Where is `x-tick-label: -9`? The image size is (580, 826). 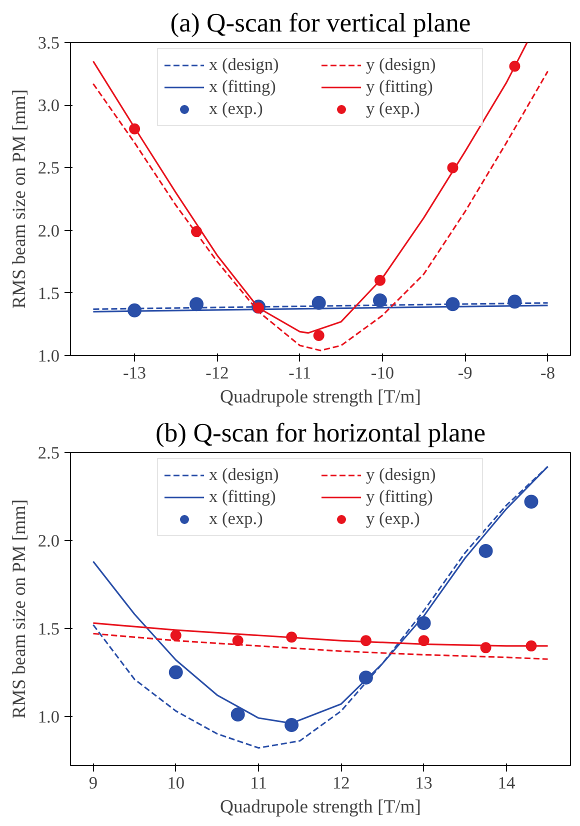
x-tick-label: -9 is located at coordinates (465, 373).